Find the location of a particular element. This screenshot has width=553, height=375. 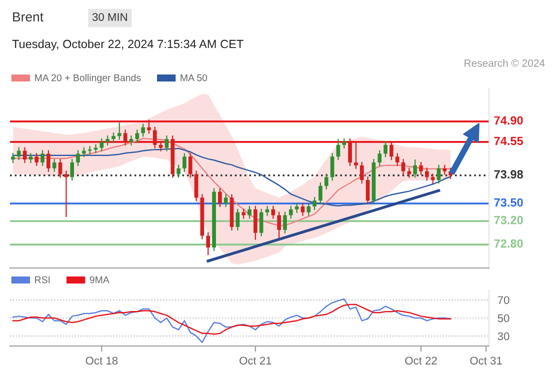

x-tick-label: Oct 22 is located at coordinates (421, 360).